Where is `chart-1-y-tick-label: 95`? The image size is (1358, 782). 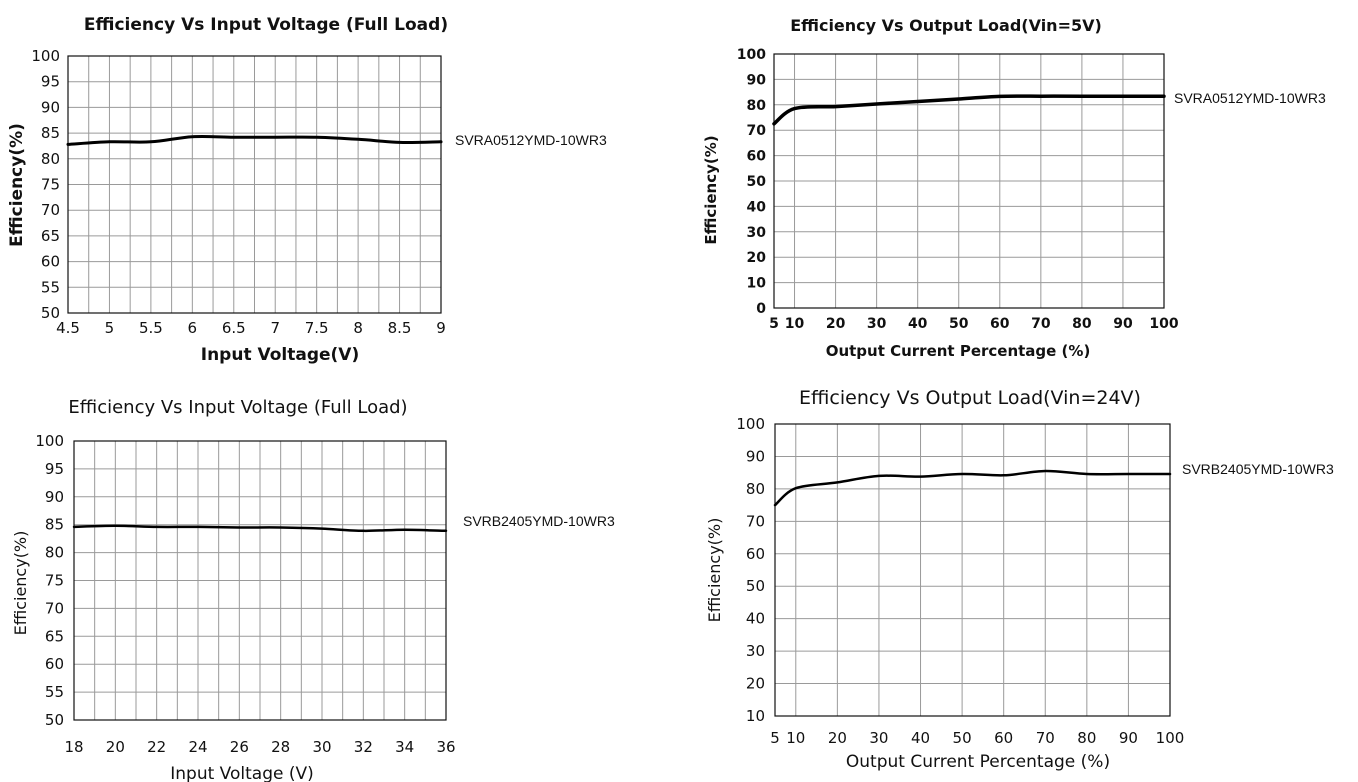 chart-1-y-tick-label: 95 is located at coordinates (50, 82).